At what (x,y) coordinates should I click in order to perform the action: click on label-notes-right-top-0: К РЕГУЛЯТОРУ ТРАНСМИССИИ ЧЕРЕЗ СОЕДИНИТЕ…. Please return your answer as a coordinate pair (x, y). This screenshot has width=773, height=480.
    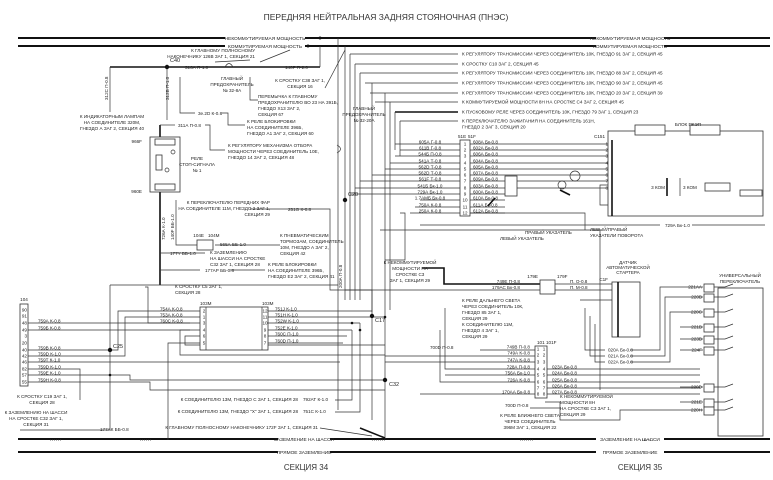
    Looking at the image, I should click on (562, 54).